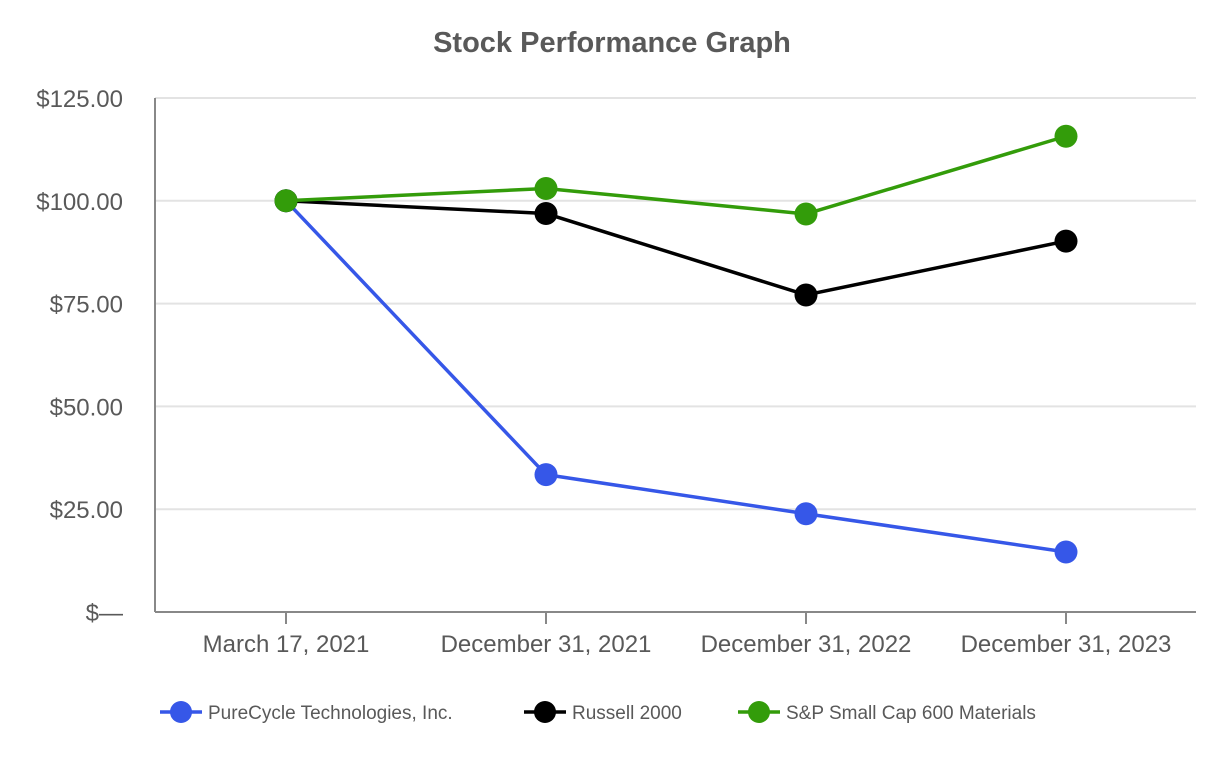 The height and width of the screenshot is (760, 1226). I want to click on y-tick-label: $125.00, so click(79, 99).